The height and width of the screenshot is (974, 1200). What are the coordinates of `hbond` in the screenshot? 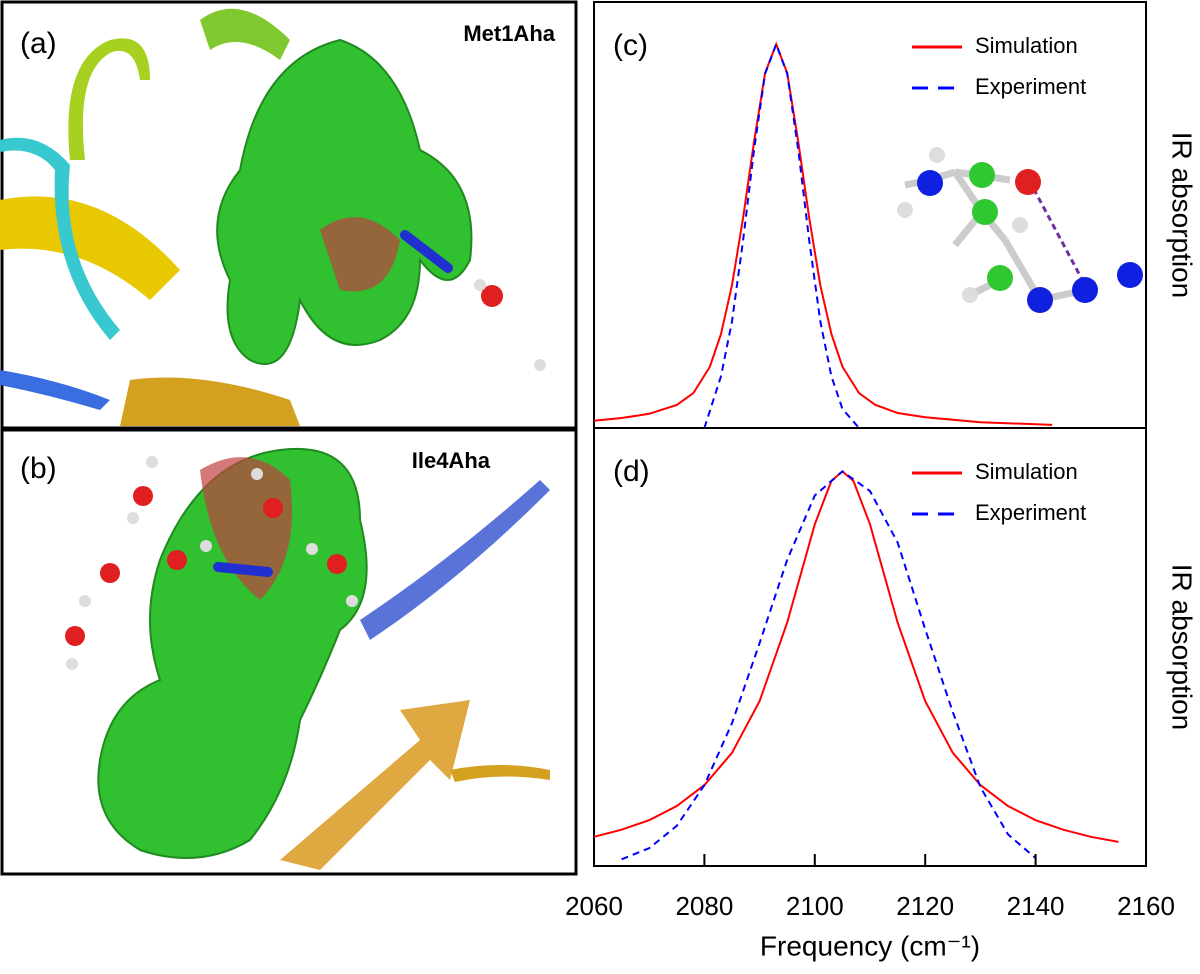 It's located at (1057, 232).